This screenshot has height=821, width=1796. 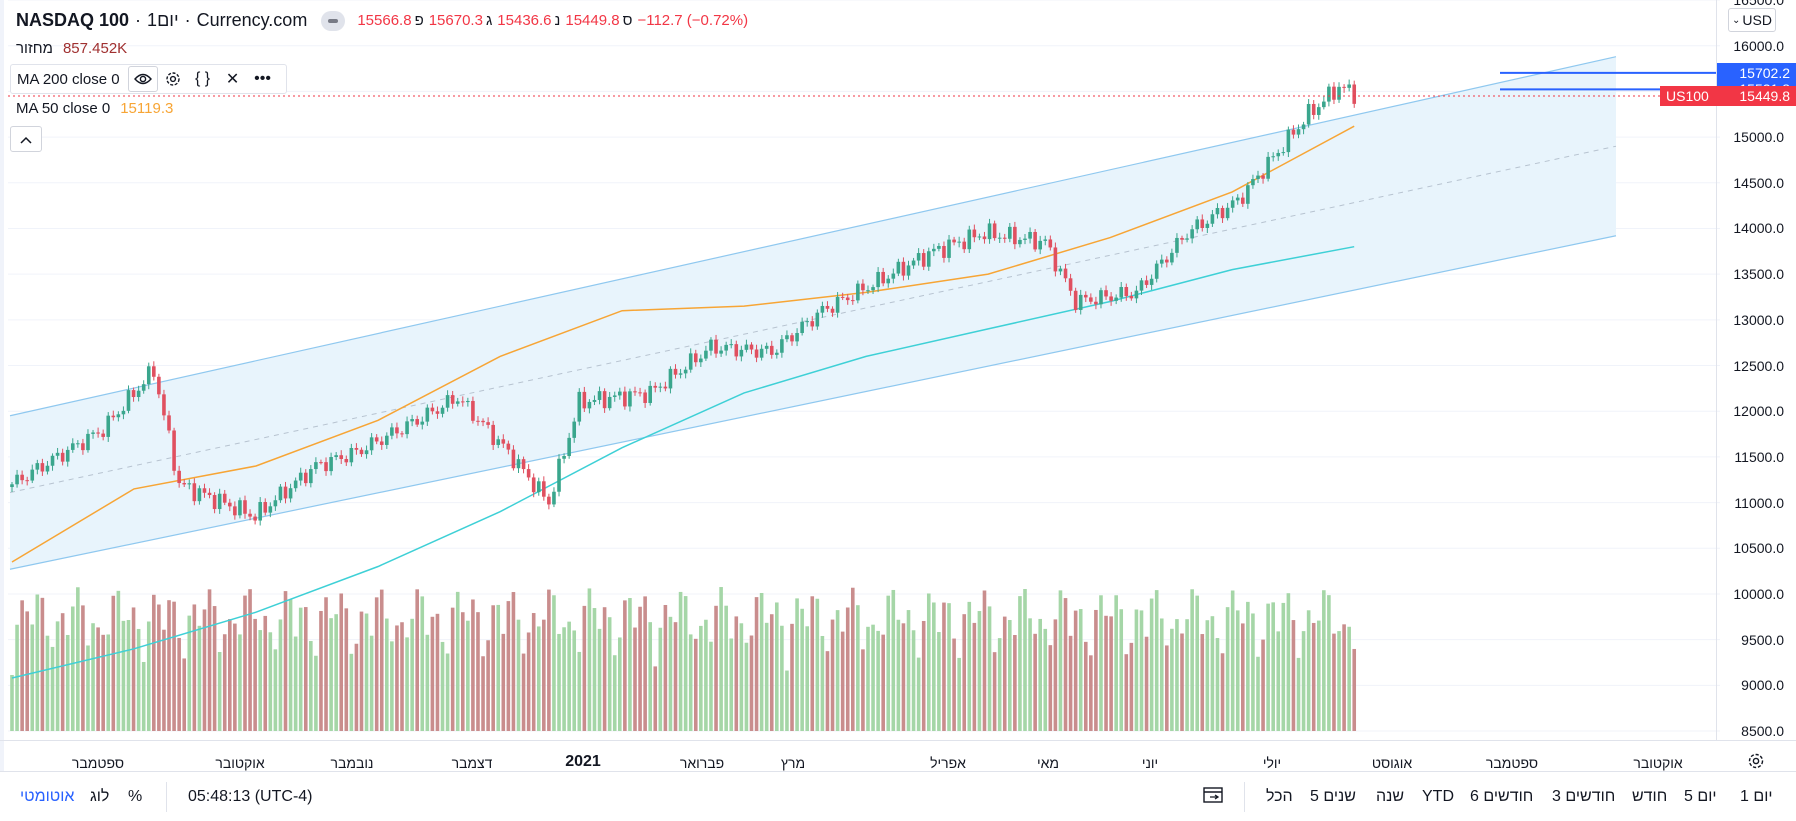 What do you see at coordinates (1650, 796) in the screenshot?
I see `range-1m: חודש` at bounding box center [1650, 796].